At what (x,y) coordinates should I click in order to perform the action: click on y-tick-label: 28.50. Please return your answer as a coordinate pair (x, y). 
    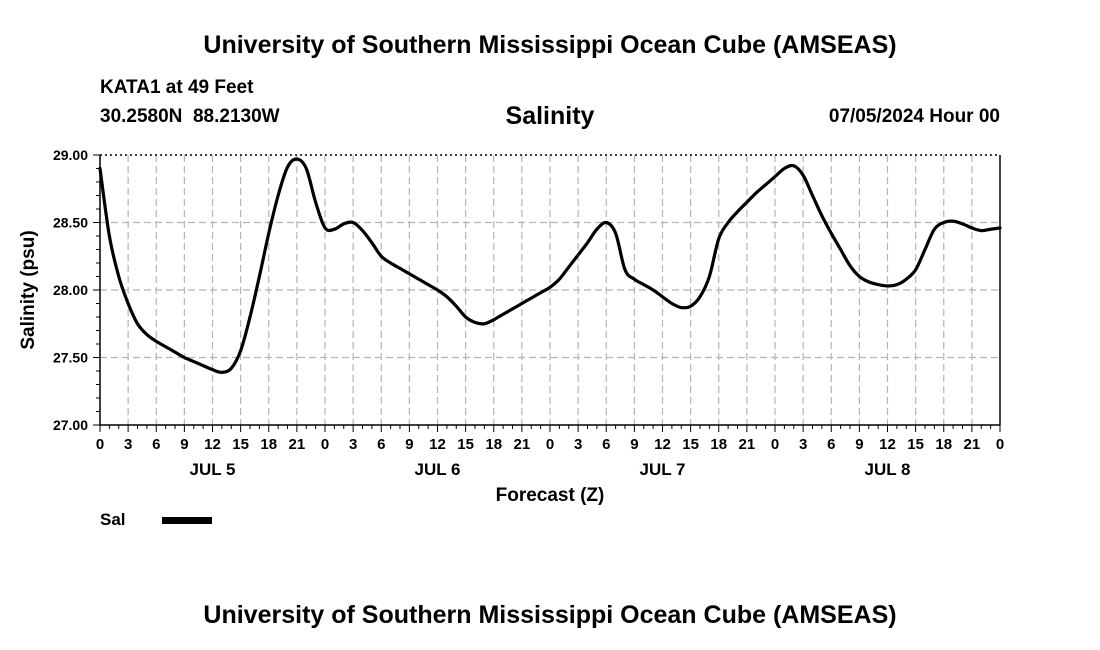
    Looking at the image, I should click on (70, 223).